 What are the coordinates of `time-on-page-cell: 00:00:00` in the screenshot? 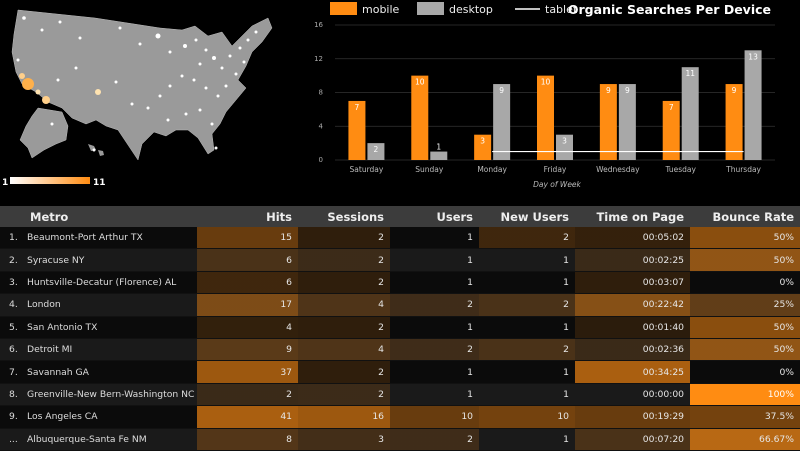 It's located at (633, 395).